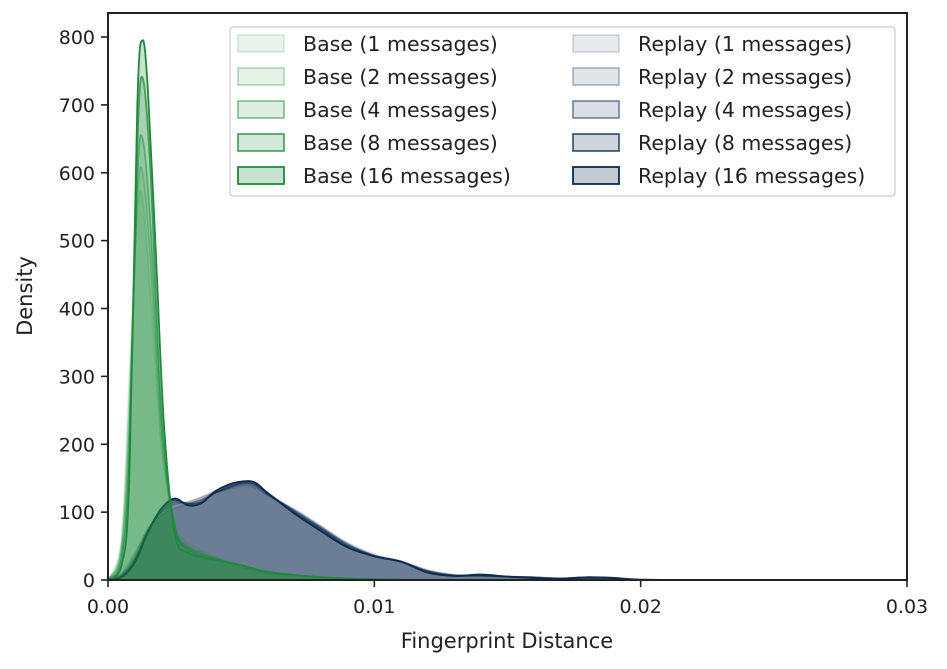  What do you see at coordinates (507, 641) in the screenshot?
I see `x-axis-label: Fingerprint Distance` at bounding box center [507, 641].